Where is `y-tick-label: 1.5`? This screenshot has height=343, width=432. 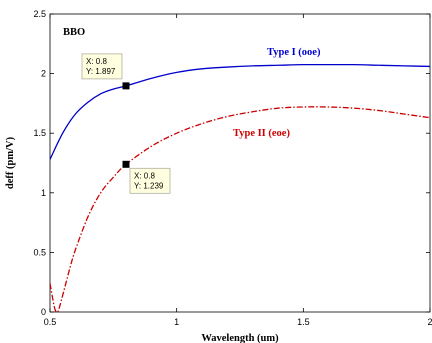 y-tick-label: 1.5 is located at coordinates (39, 133).